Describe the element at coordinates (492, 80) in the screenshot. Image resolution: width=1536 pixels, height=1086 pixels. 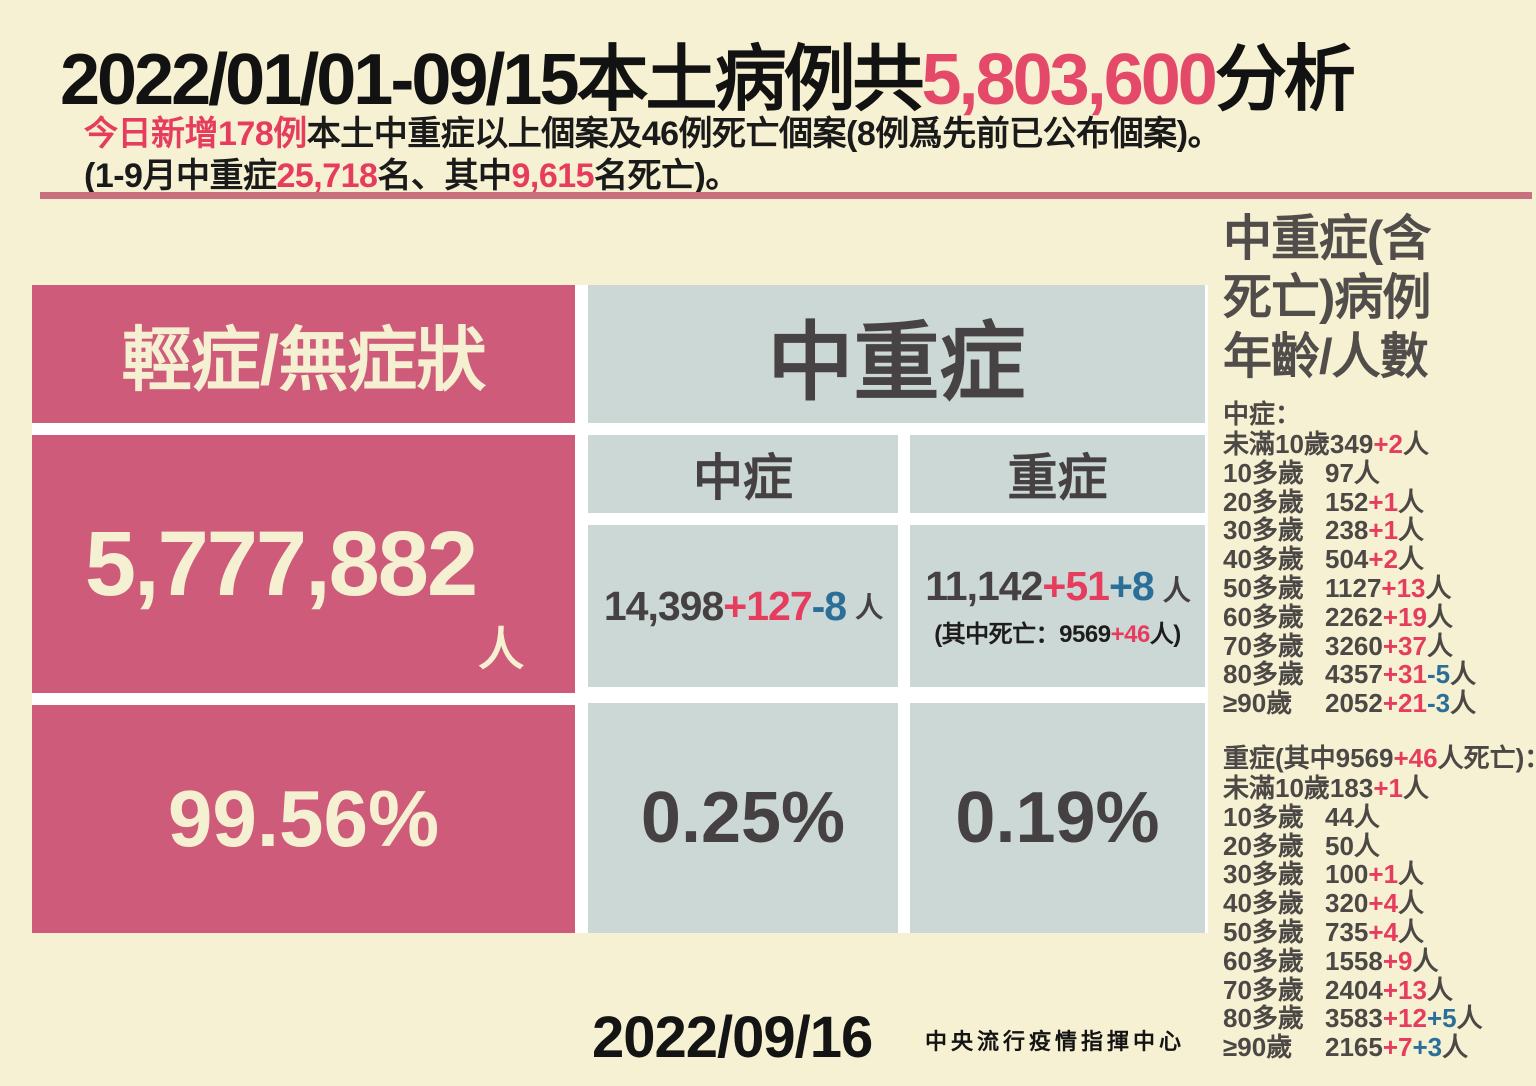
I see `title-period: 2022/01/01-09/15本土病例共` at that location.